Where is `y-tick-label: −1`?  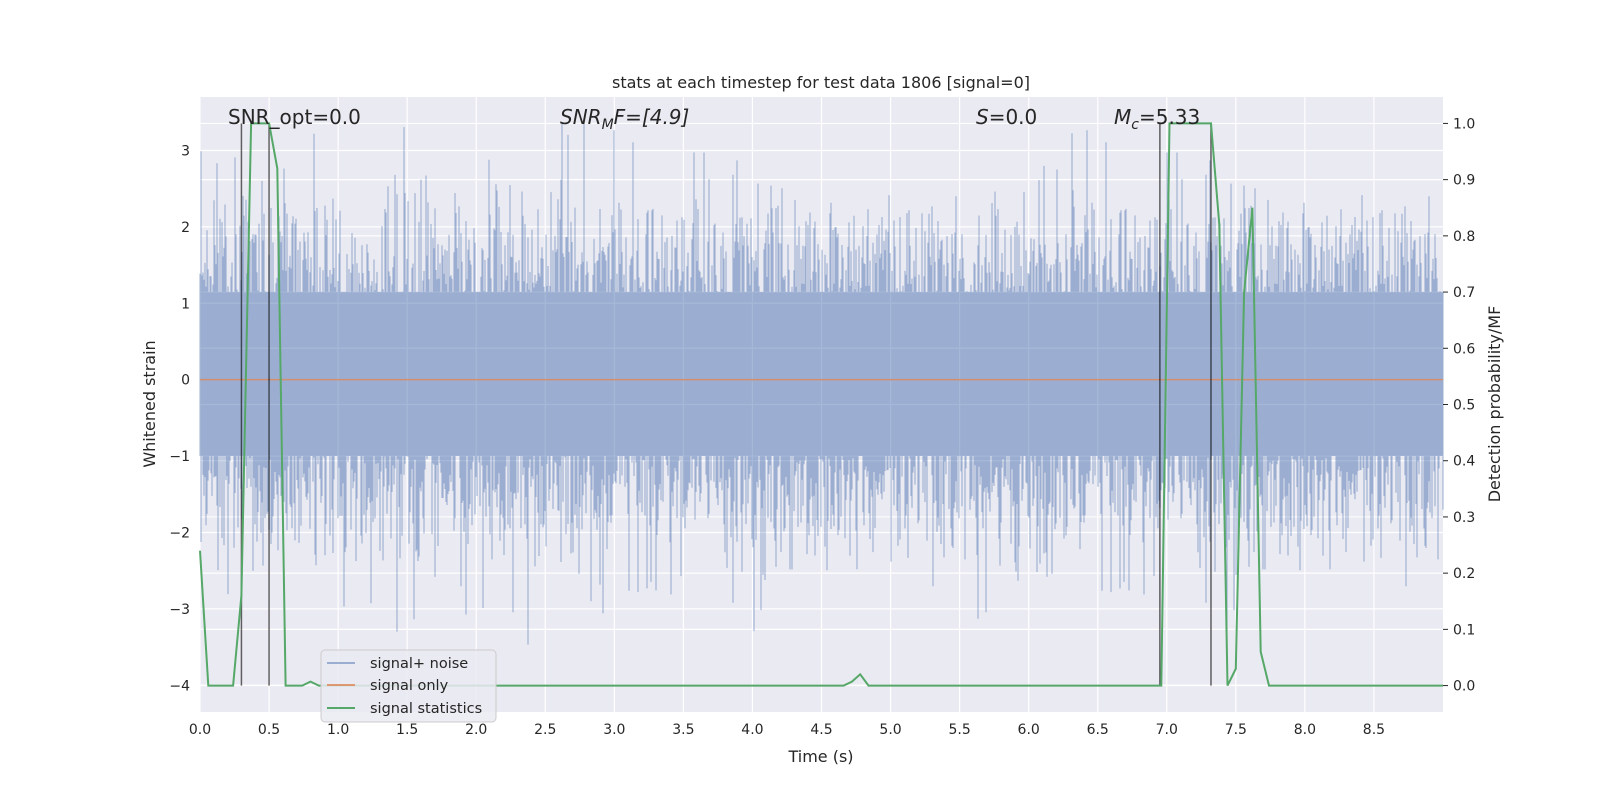
y-tick-label: −1 is located at coordinates (179, 457).